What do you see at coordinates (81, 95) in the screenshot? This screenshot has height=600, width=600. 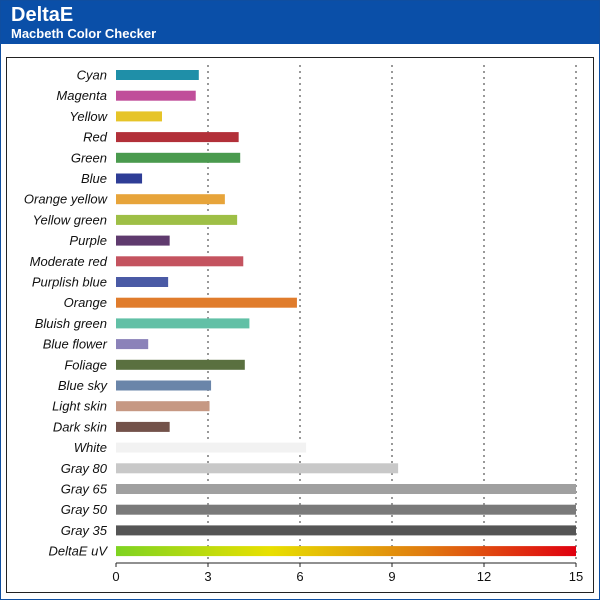 I see `category-label: Magenta` at bounding box center [81, 95].